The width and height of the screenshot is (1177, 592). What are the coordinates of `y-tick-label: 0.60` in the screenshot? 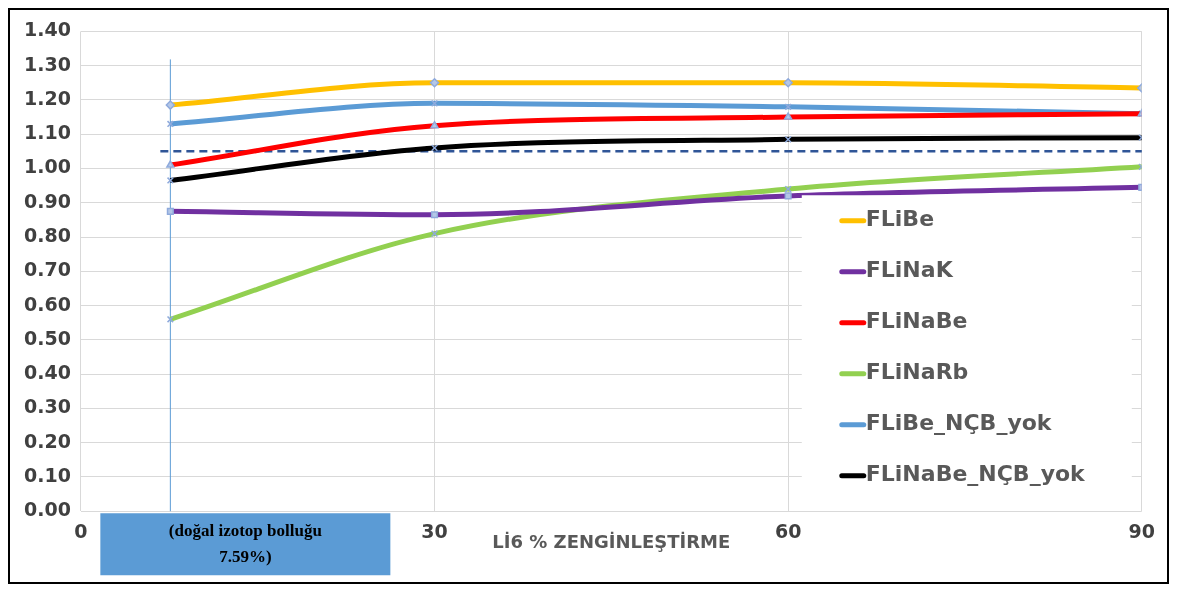 It's located at (47, 303).